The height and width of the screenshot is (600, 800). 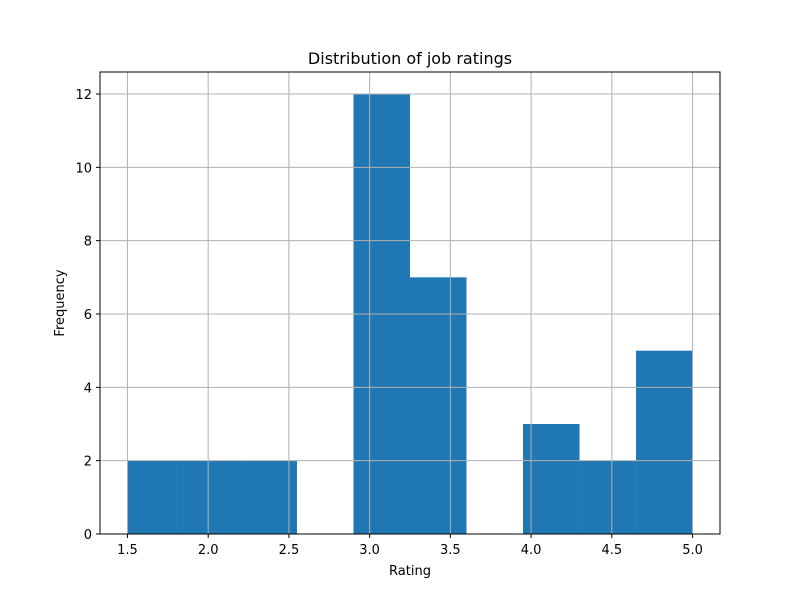 I want to click on y-tick-label: 8, so click(x=88, y=242).